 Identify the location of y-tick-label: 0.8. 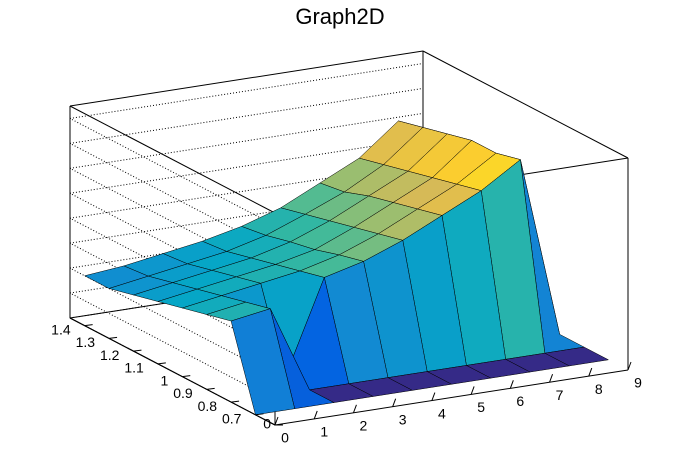
(208, 406).